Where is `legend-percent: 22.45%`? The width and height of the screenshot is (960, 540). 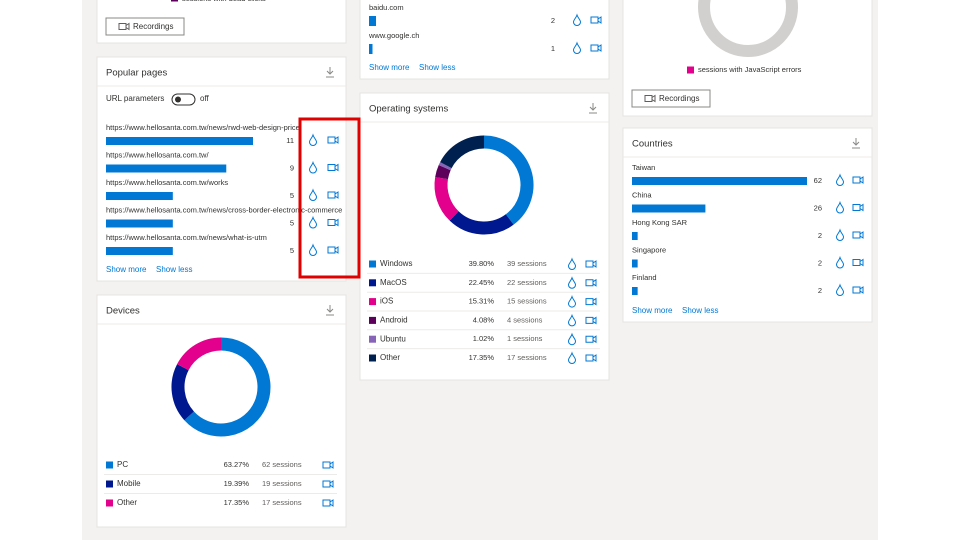
legend-percent: 22.45% is located at coordinates (482, 282).